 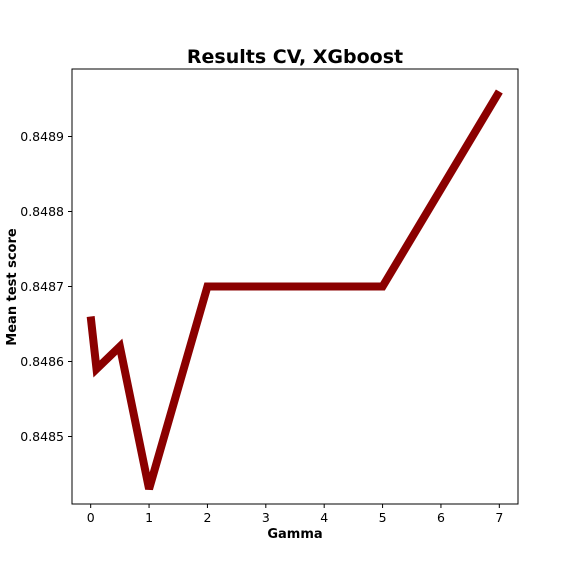 What do you see at coordinates (383, 517) in the screenshot?
I see `x-tick-label: 5` at bounding box center [383, 517].